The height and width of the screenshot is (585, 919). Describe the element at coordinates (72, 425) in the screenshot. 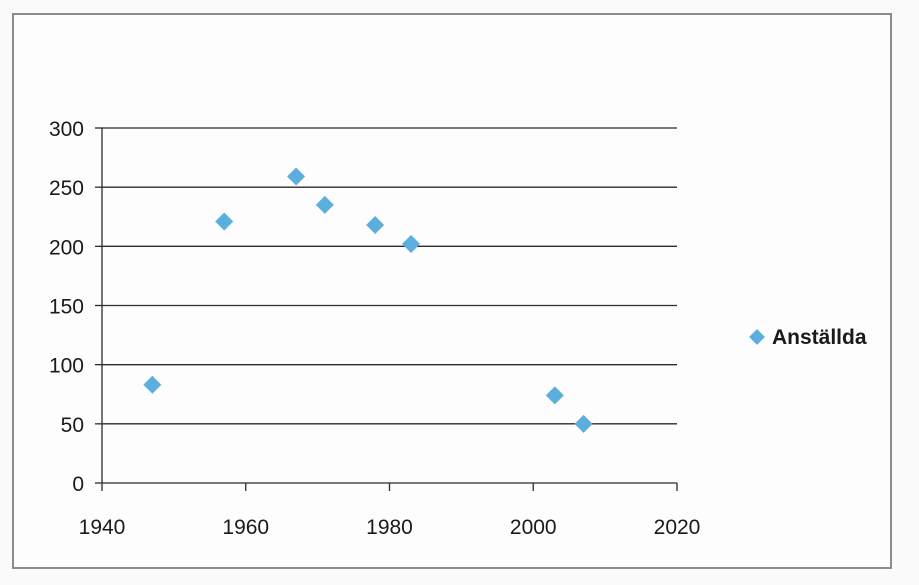

I see `y-tick-label: 50` at that location.